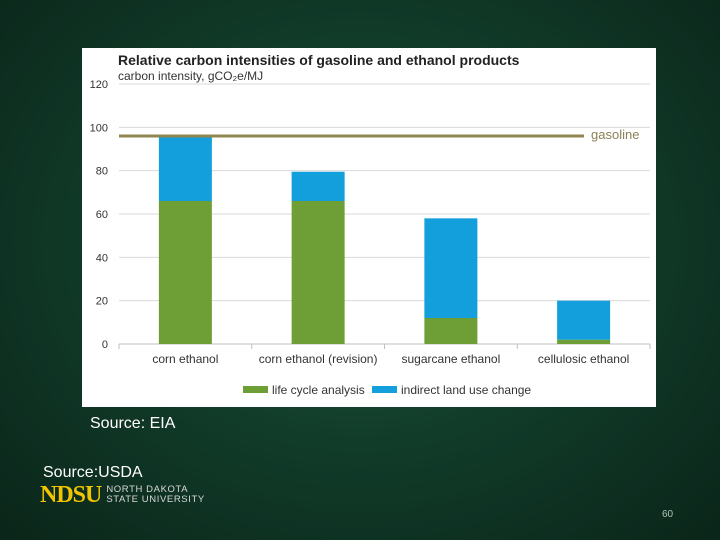  Describe the element at coordinates (102, 172) in the screenshot. I see `y-tick-label: 80` at that location.